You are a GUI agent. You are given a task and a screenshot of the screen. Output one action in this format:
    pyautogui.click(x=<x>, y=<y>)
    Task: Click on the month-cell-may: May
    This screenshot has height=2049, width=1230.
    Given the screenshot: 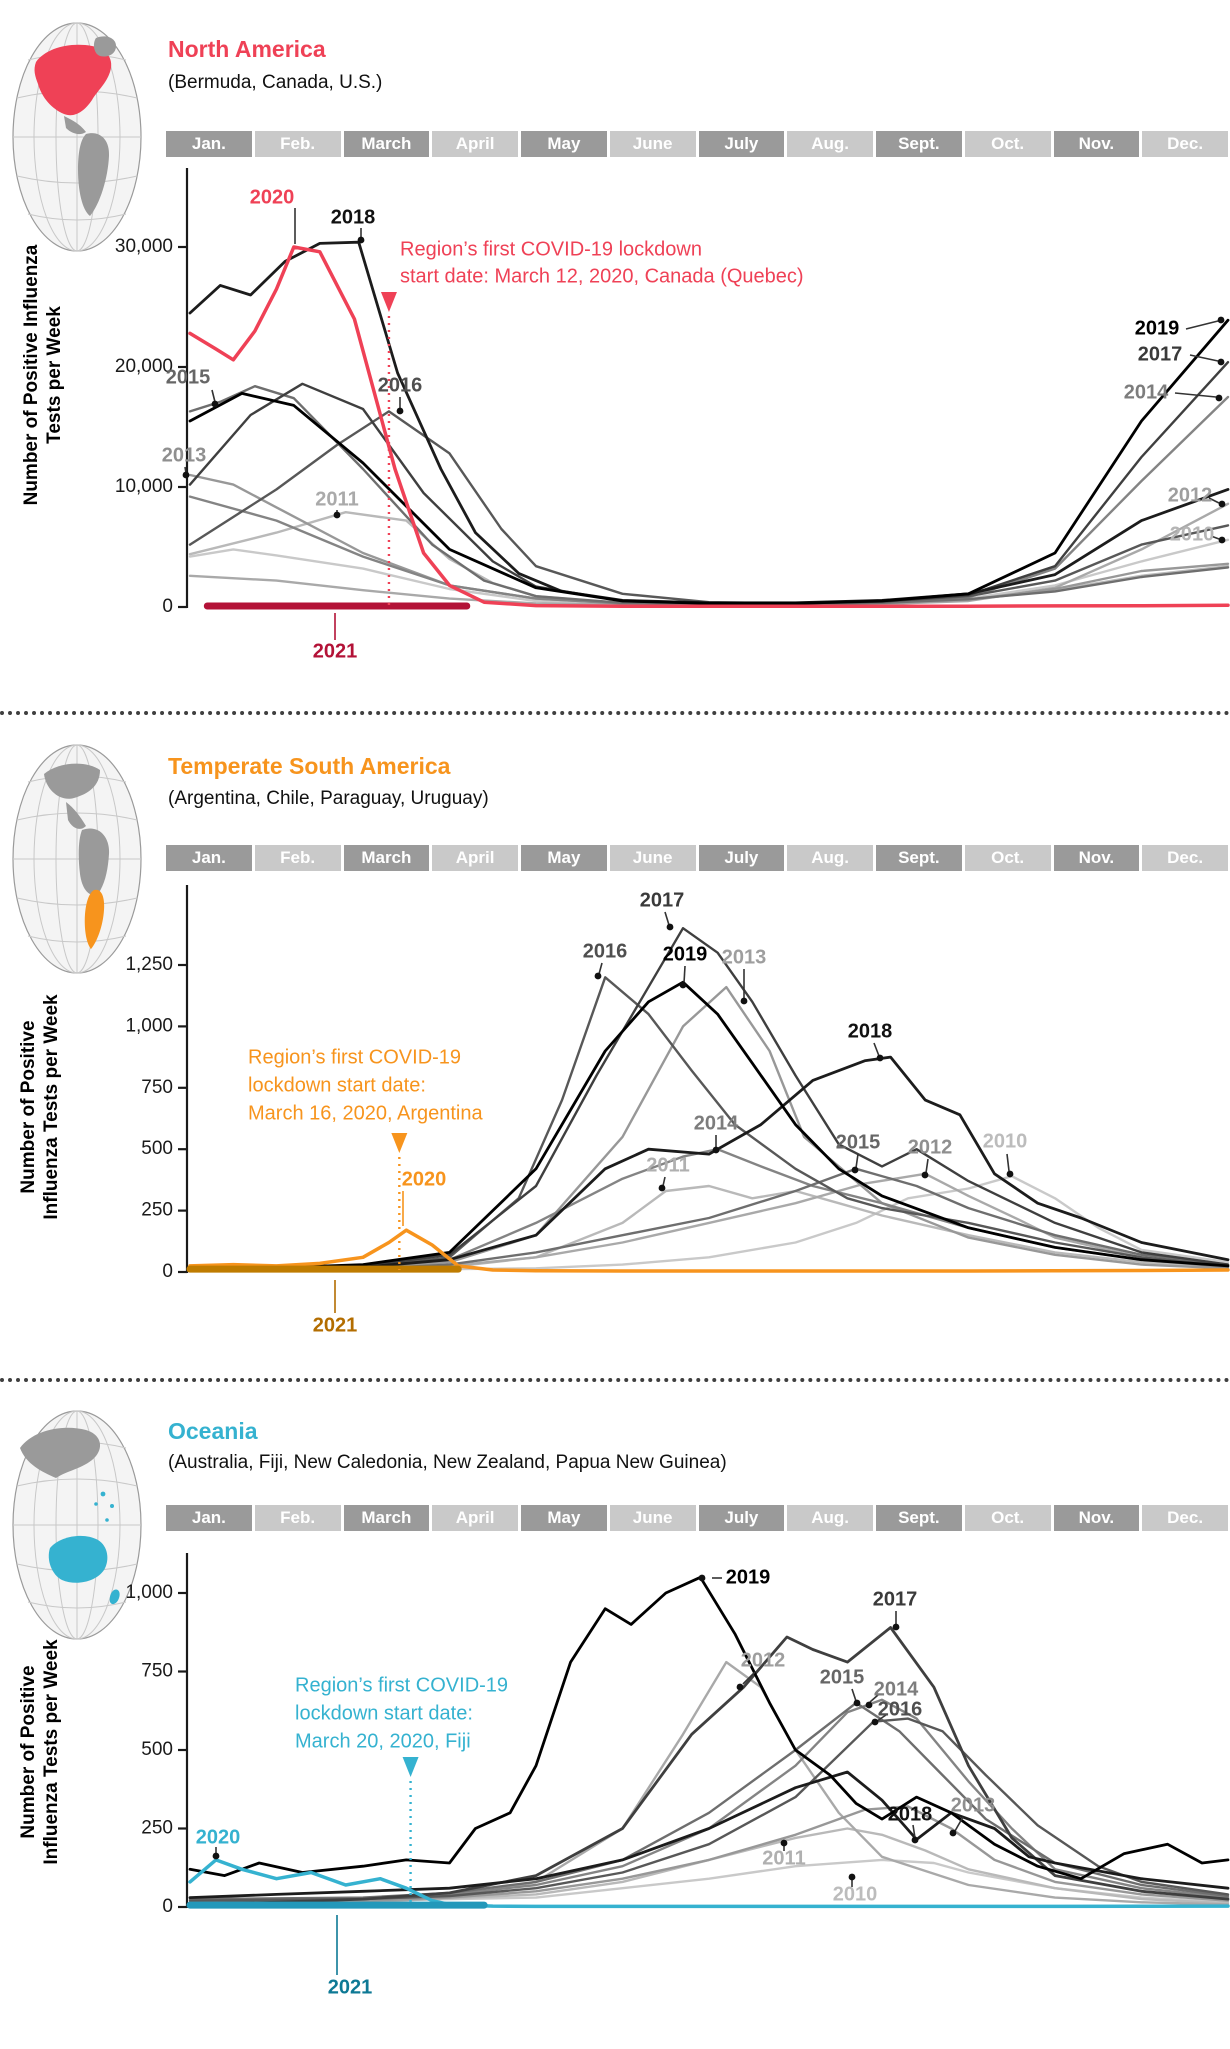 What is the action you would take?
    pyautogui.click(x=564, y=144)
    